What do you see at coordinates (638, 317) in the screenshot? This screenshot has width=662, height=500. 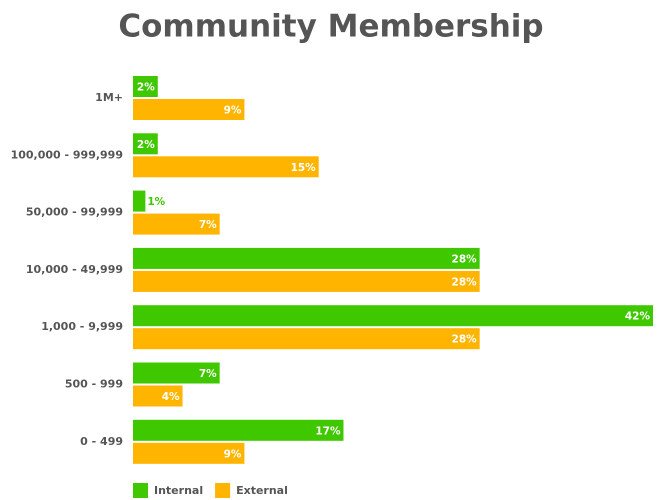 I see `value-label: 42%` at bounding box center [638, 317].